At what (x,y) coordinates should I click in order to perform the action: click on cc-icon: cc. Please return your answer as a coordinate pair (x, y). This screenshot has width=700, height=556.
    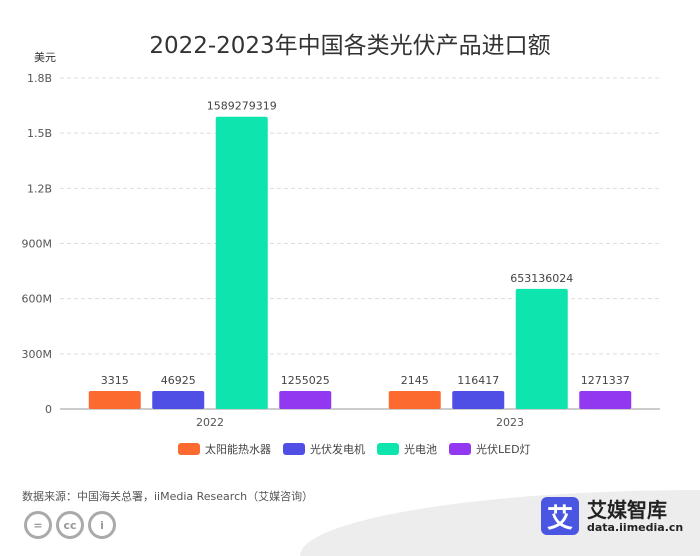
    Looking at the image, I should click on (70, 525).